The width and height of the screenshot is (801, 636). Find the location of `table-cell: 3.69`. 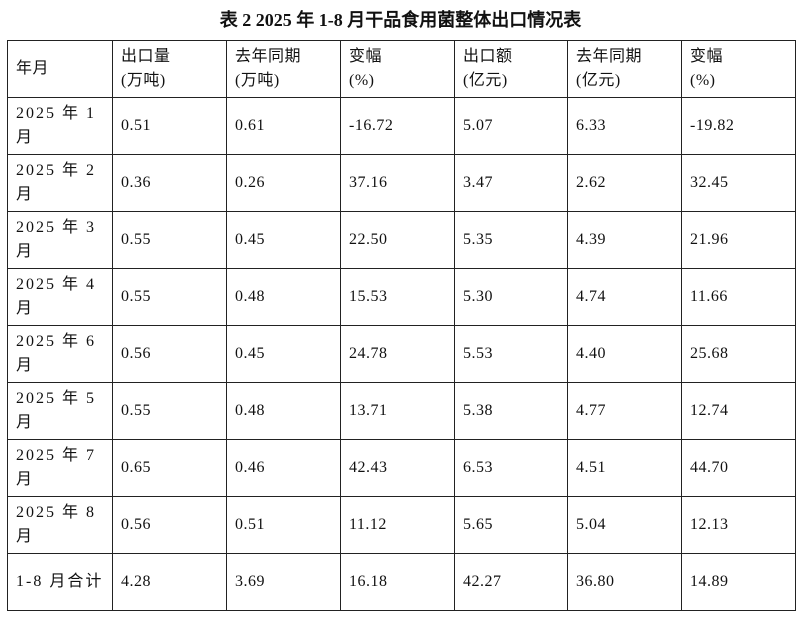

table-cell: 3.69 is located at coordinates (283, 582).